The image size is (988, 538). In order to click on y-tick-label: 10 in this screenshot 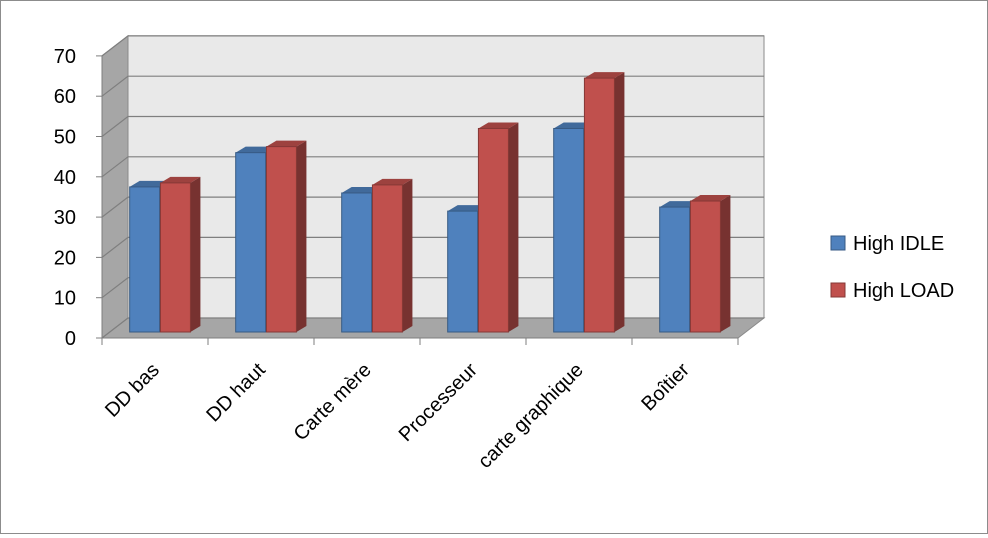, I will do `click(65, 299)`.